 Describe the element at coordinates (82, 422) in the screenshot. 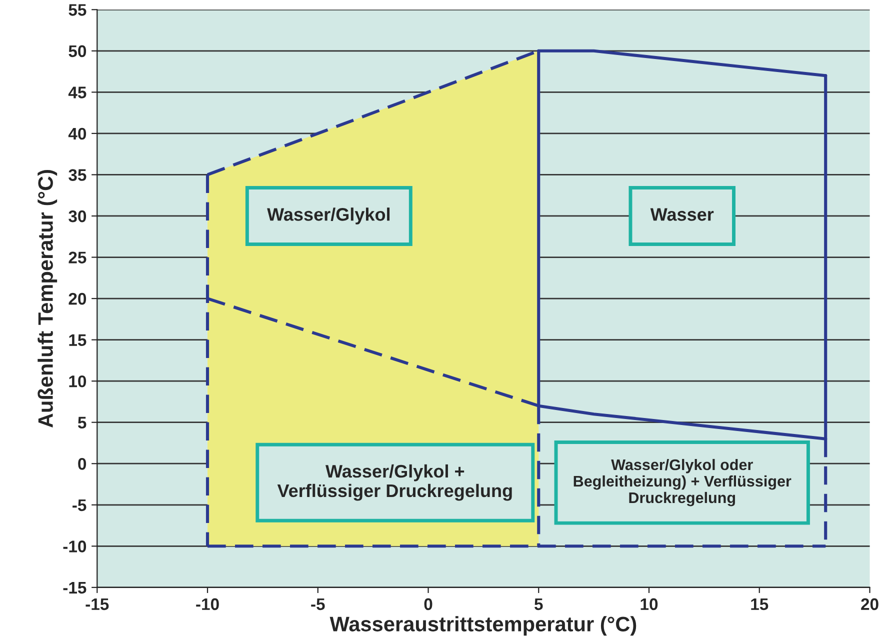

I see `y-tick-label: 5` at that location.